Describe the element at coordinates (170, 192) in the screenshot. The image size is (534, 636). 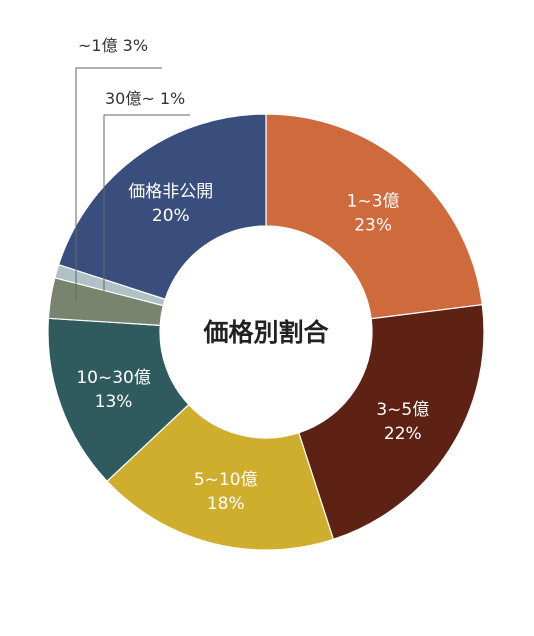
I see `slice-category-label-6: 価格非公開` at that location.